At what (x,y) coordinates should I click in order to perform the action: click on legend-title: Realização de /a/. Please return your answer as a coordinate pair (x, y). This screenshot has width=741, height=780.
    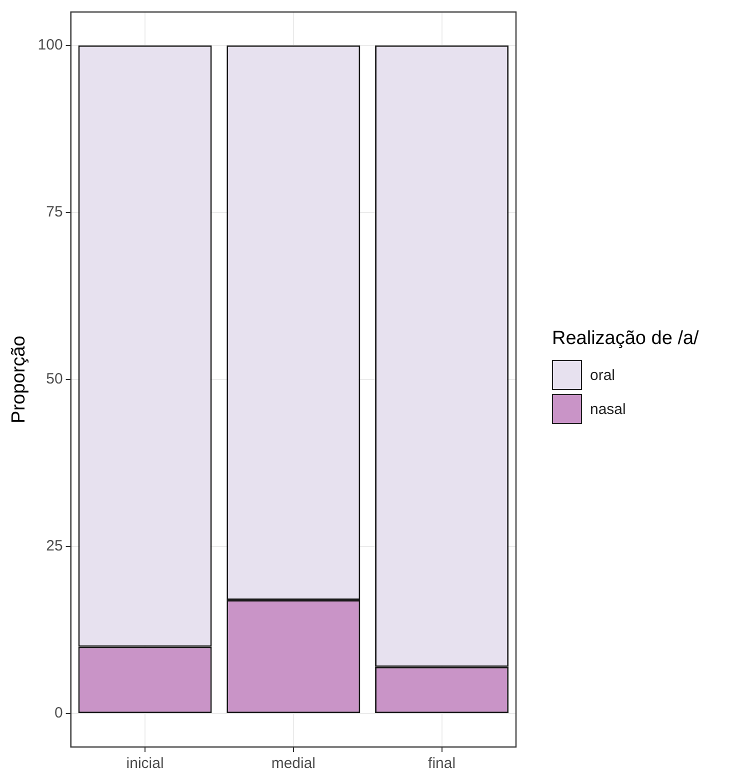
    Looking at the image, I should click on (625, 339).